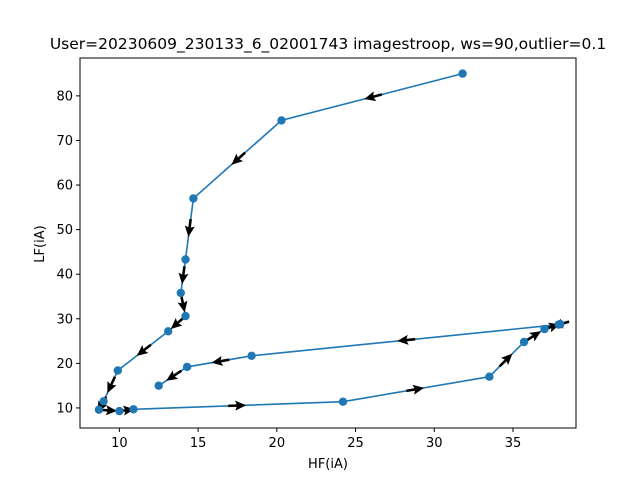  What do you see at coordinates (64, 141) in the screenshot?
I see `y-tick-label: 70` at bounding box center [64, 141].